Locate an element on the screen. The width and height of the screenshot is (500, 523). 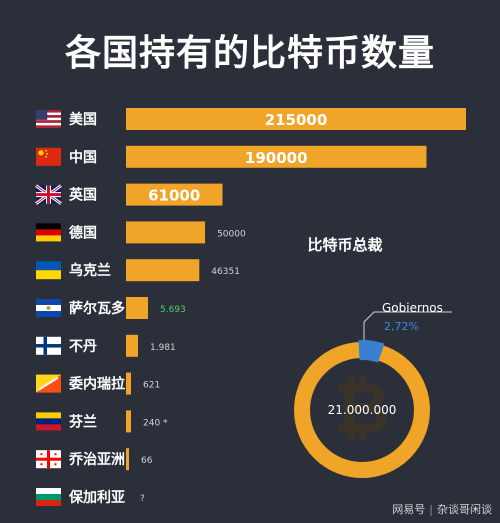
callout-label: Gobiernos is located at coordinates (412, 308).